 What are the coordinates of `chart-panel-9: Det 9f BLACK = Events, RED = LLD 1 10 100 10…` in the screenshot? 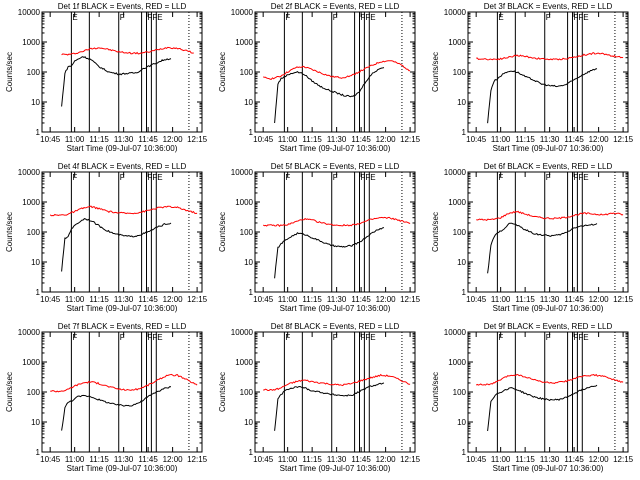 It's located at (532, 397).